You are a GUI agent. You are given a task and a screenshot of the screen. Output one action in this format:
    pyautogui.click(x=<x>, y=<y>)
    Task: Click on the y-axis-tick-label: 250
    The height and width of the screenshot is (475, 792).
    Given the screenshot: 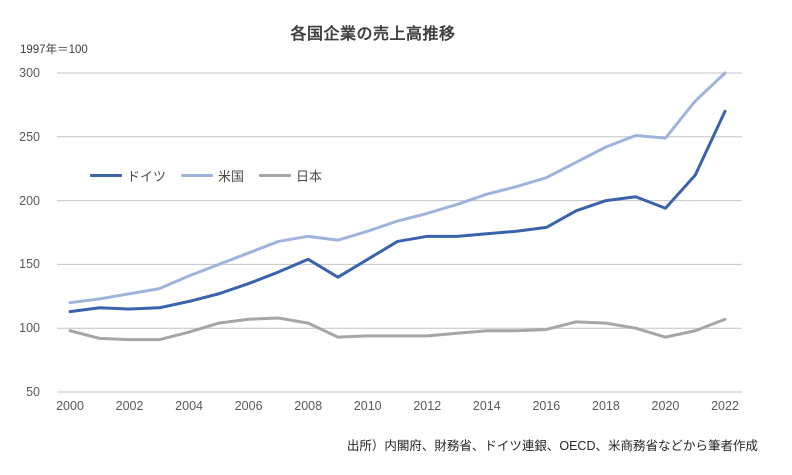 What is the action you would take?
    pyautogui.click(x=29, y=136)
    